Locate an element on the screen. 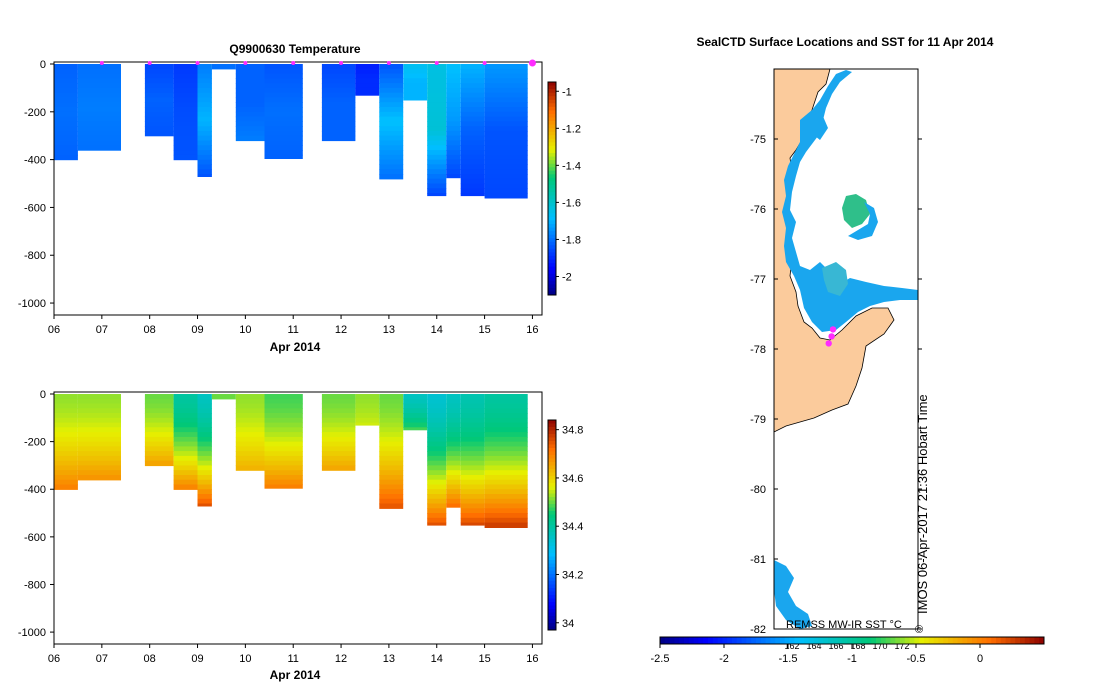 Image resolution: width=1099 pixels, height=700 pixels. x-tick-label: 06 is located at coordinates (54, 659).